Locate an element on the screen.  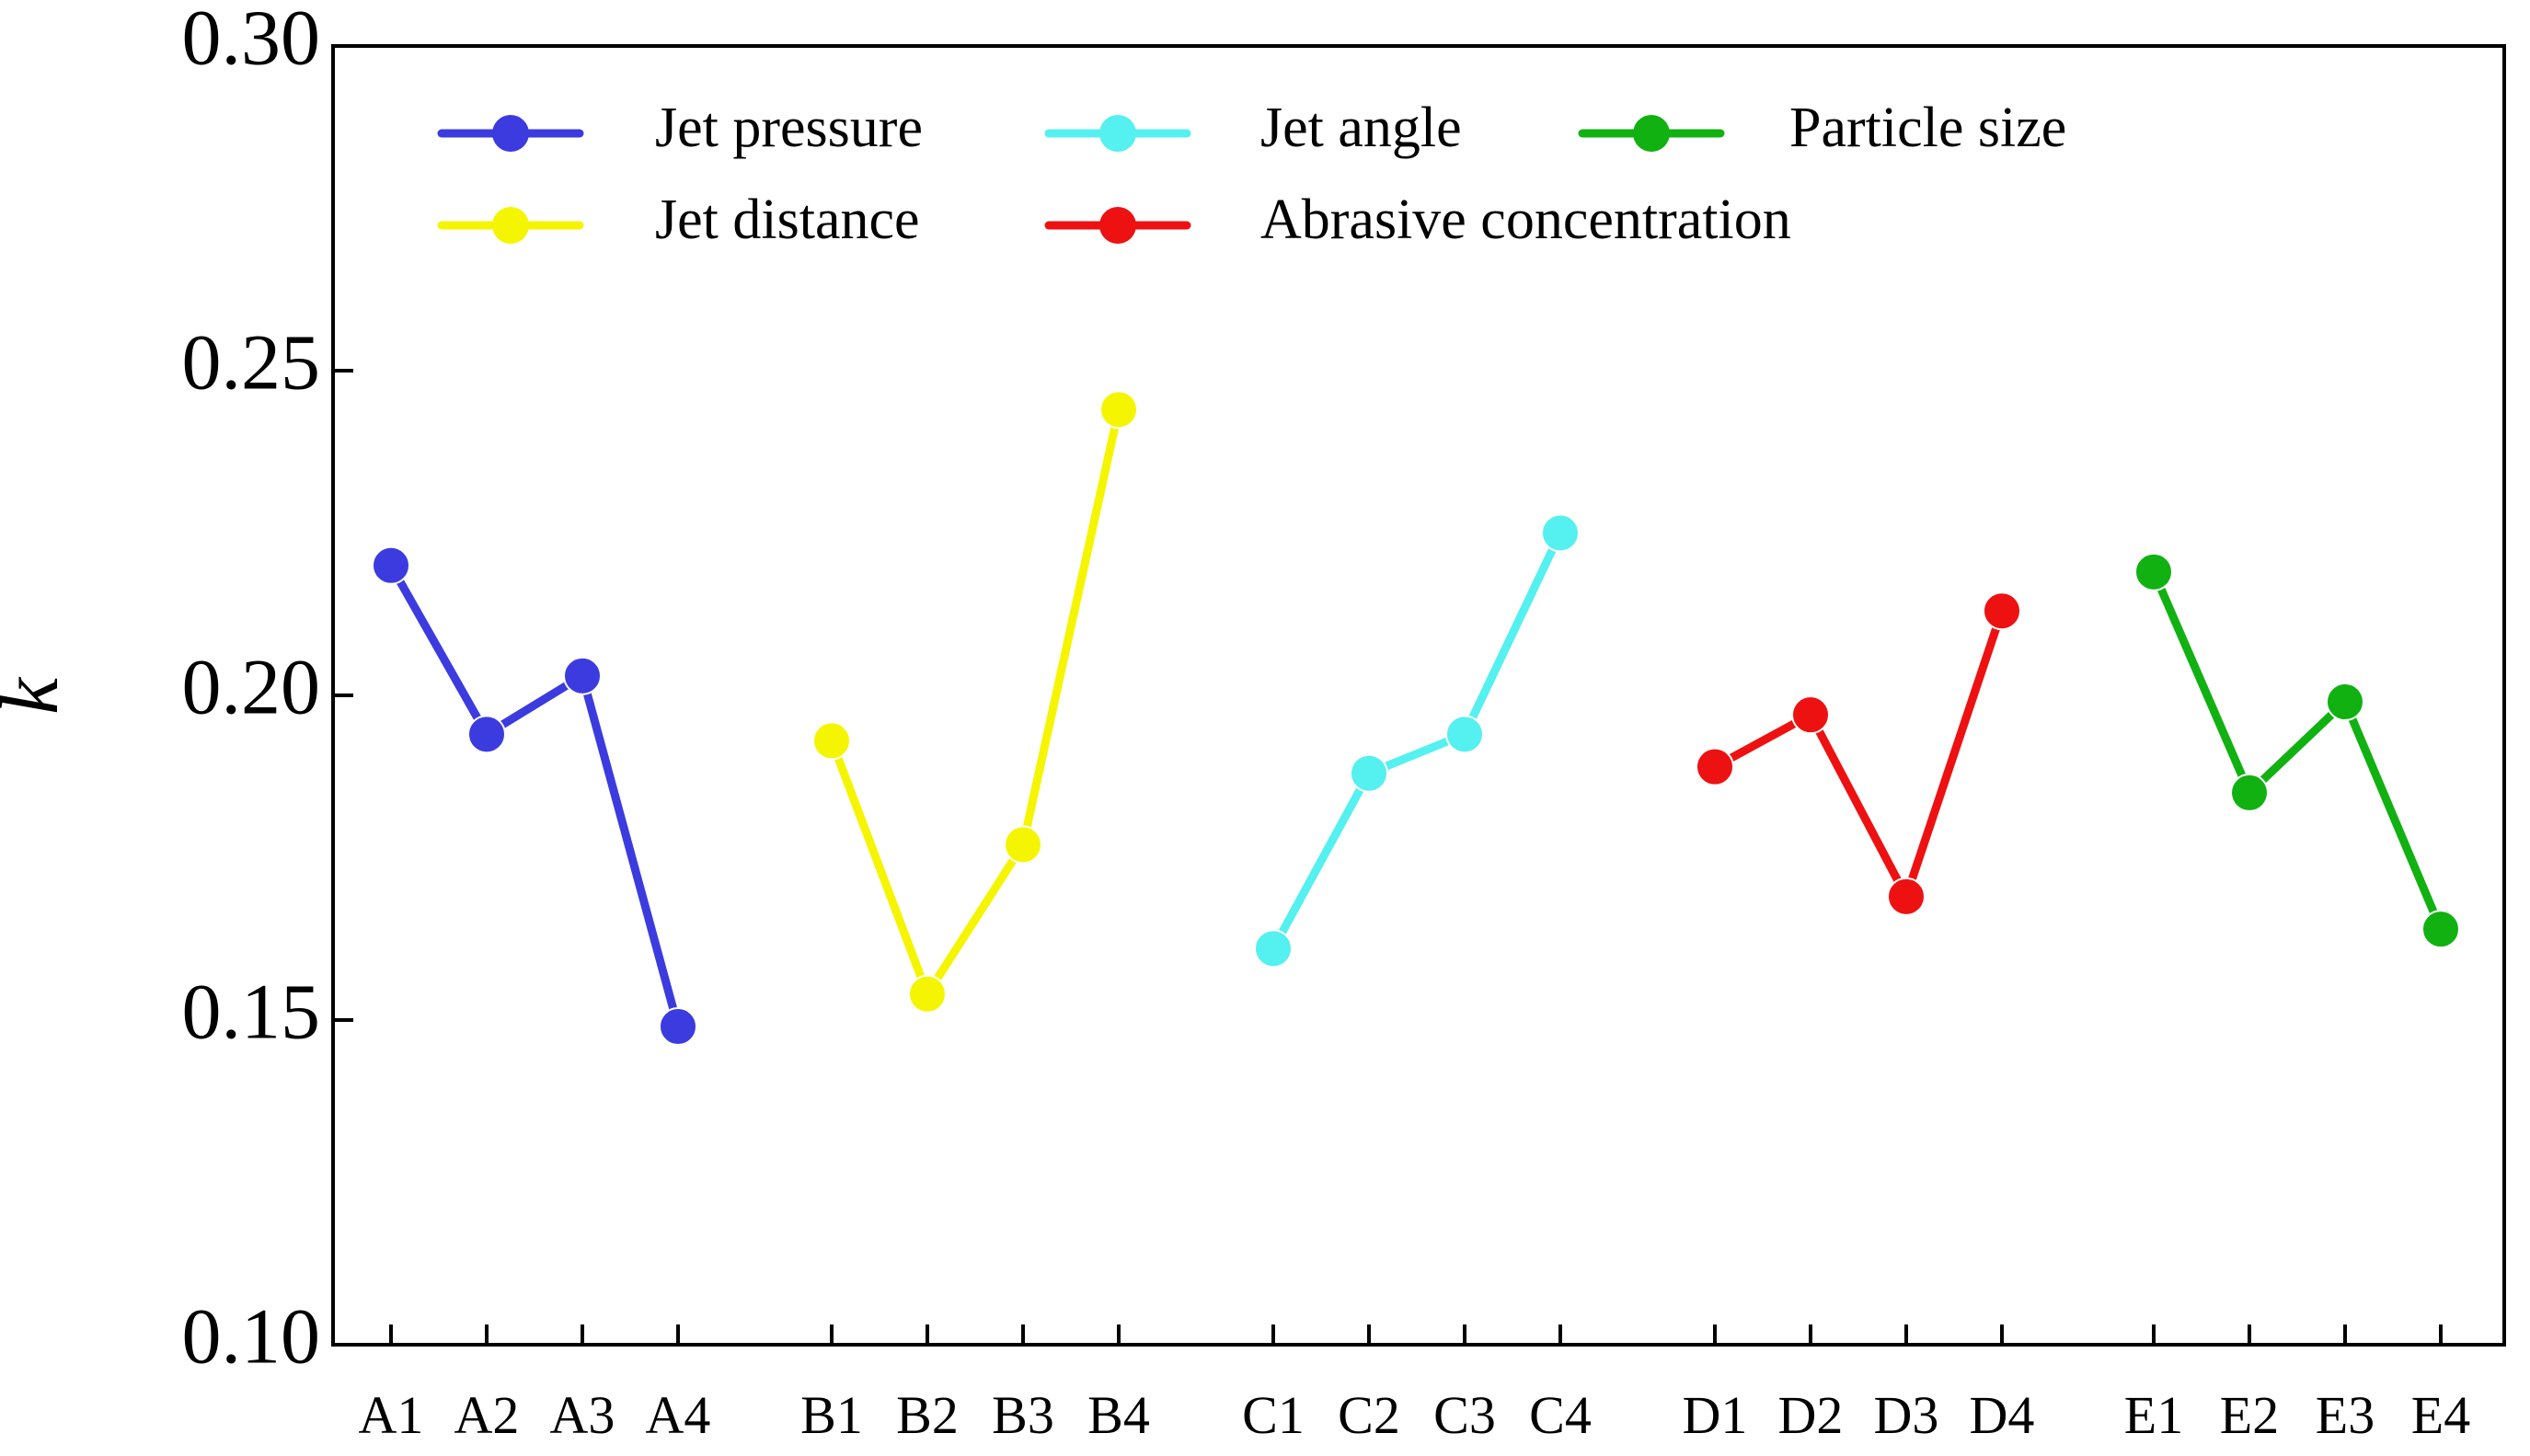
legend-label: Jet pressure is located at coordinates (789, 128).